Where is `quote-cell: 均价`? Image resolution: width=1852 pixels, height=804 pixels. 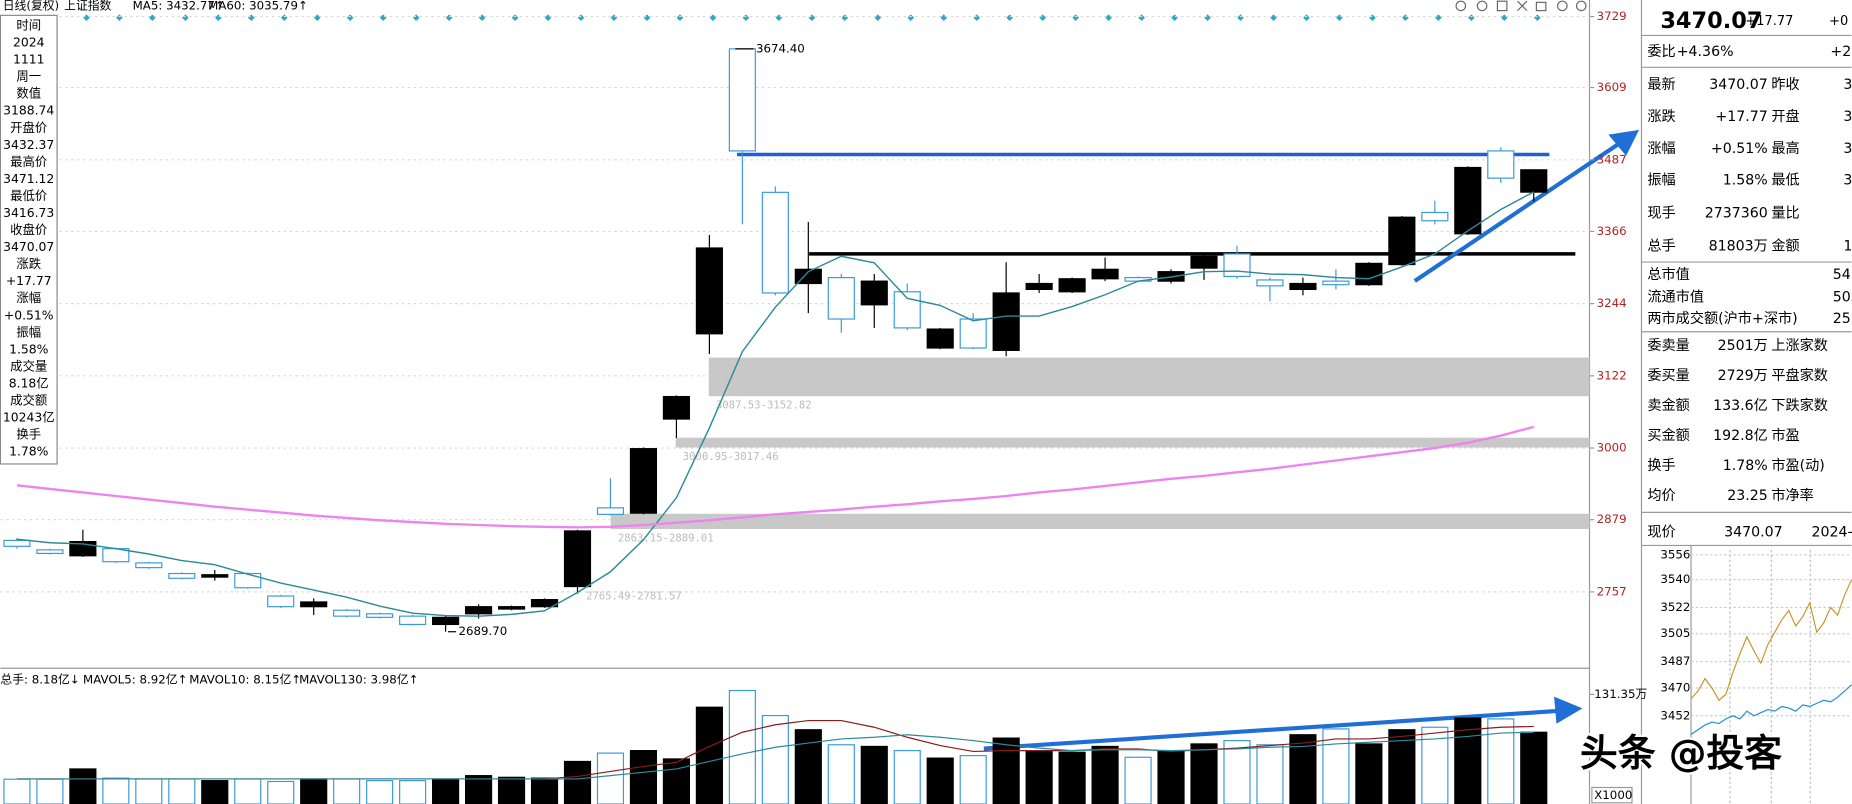 quote-cell: 均价 is located at coordinates (1661, 496).